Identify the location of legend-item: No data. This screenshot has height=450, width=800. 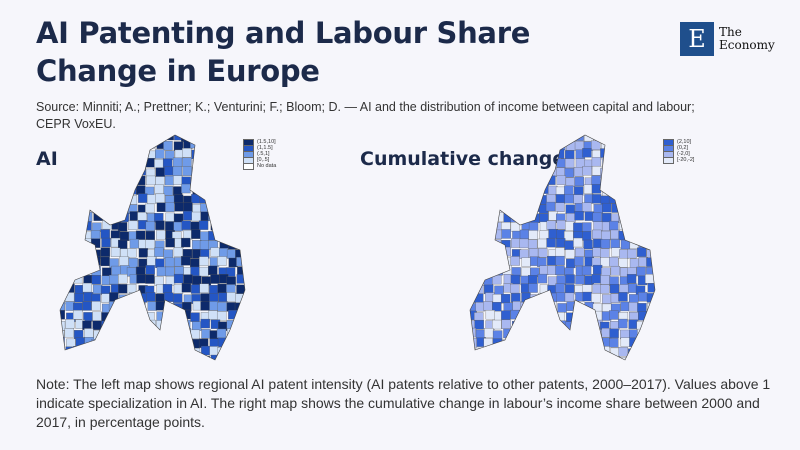
(259, 166).